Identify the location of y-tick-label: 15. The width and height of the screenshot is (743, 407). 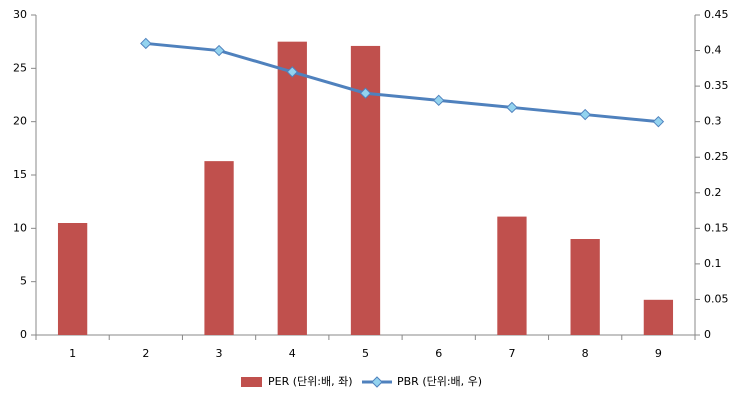
(20, 174).